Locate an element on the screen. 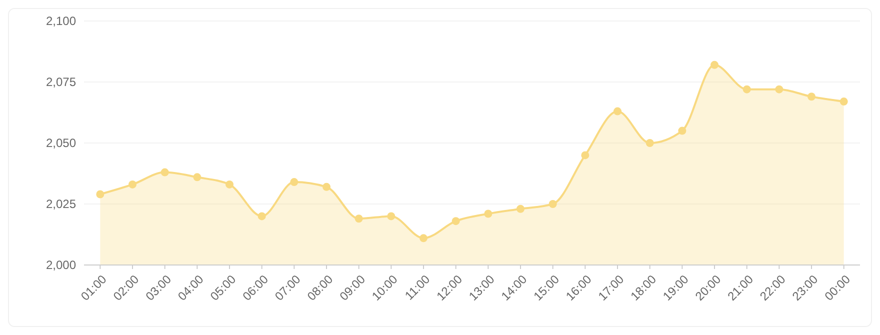 The height and width of the screenshot is (335, 880). y-tick-label: 2,025 is located at coordinates (61, 204).